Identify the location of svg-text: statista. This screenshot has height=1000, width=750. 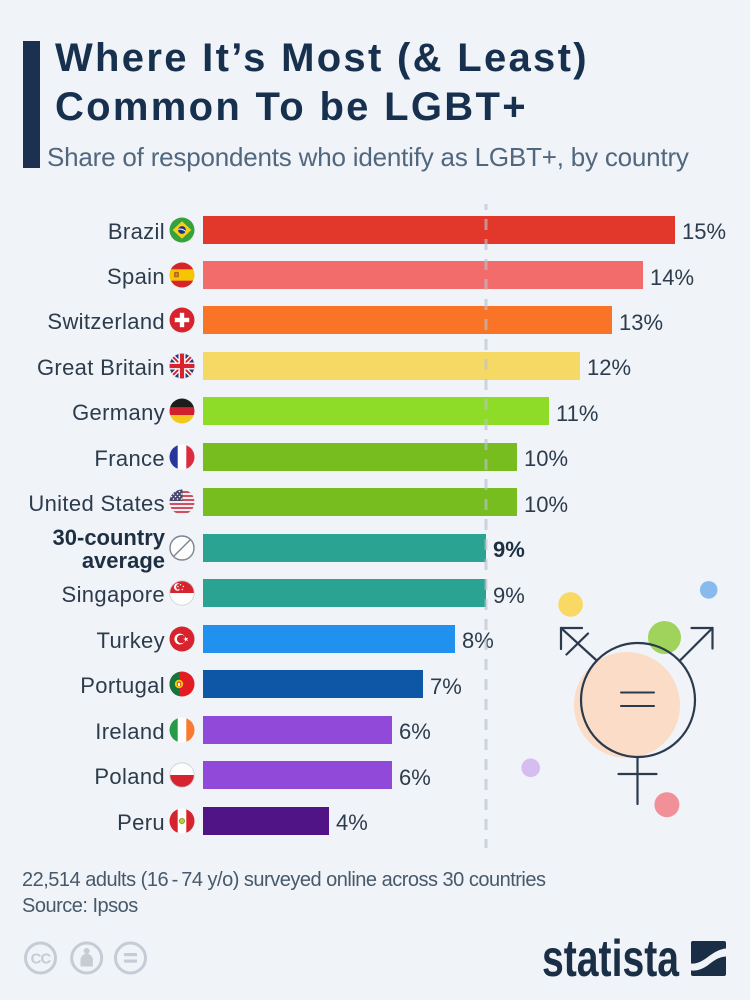
(611, 957).